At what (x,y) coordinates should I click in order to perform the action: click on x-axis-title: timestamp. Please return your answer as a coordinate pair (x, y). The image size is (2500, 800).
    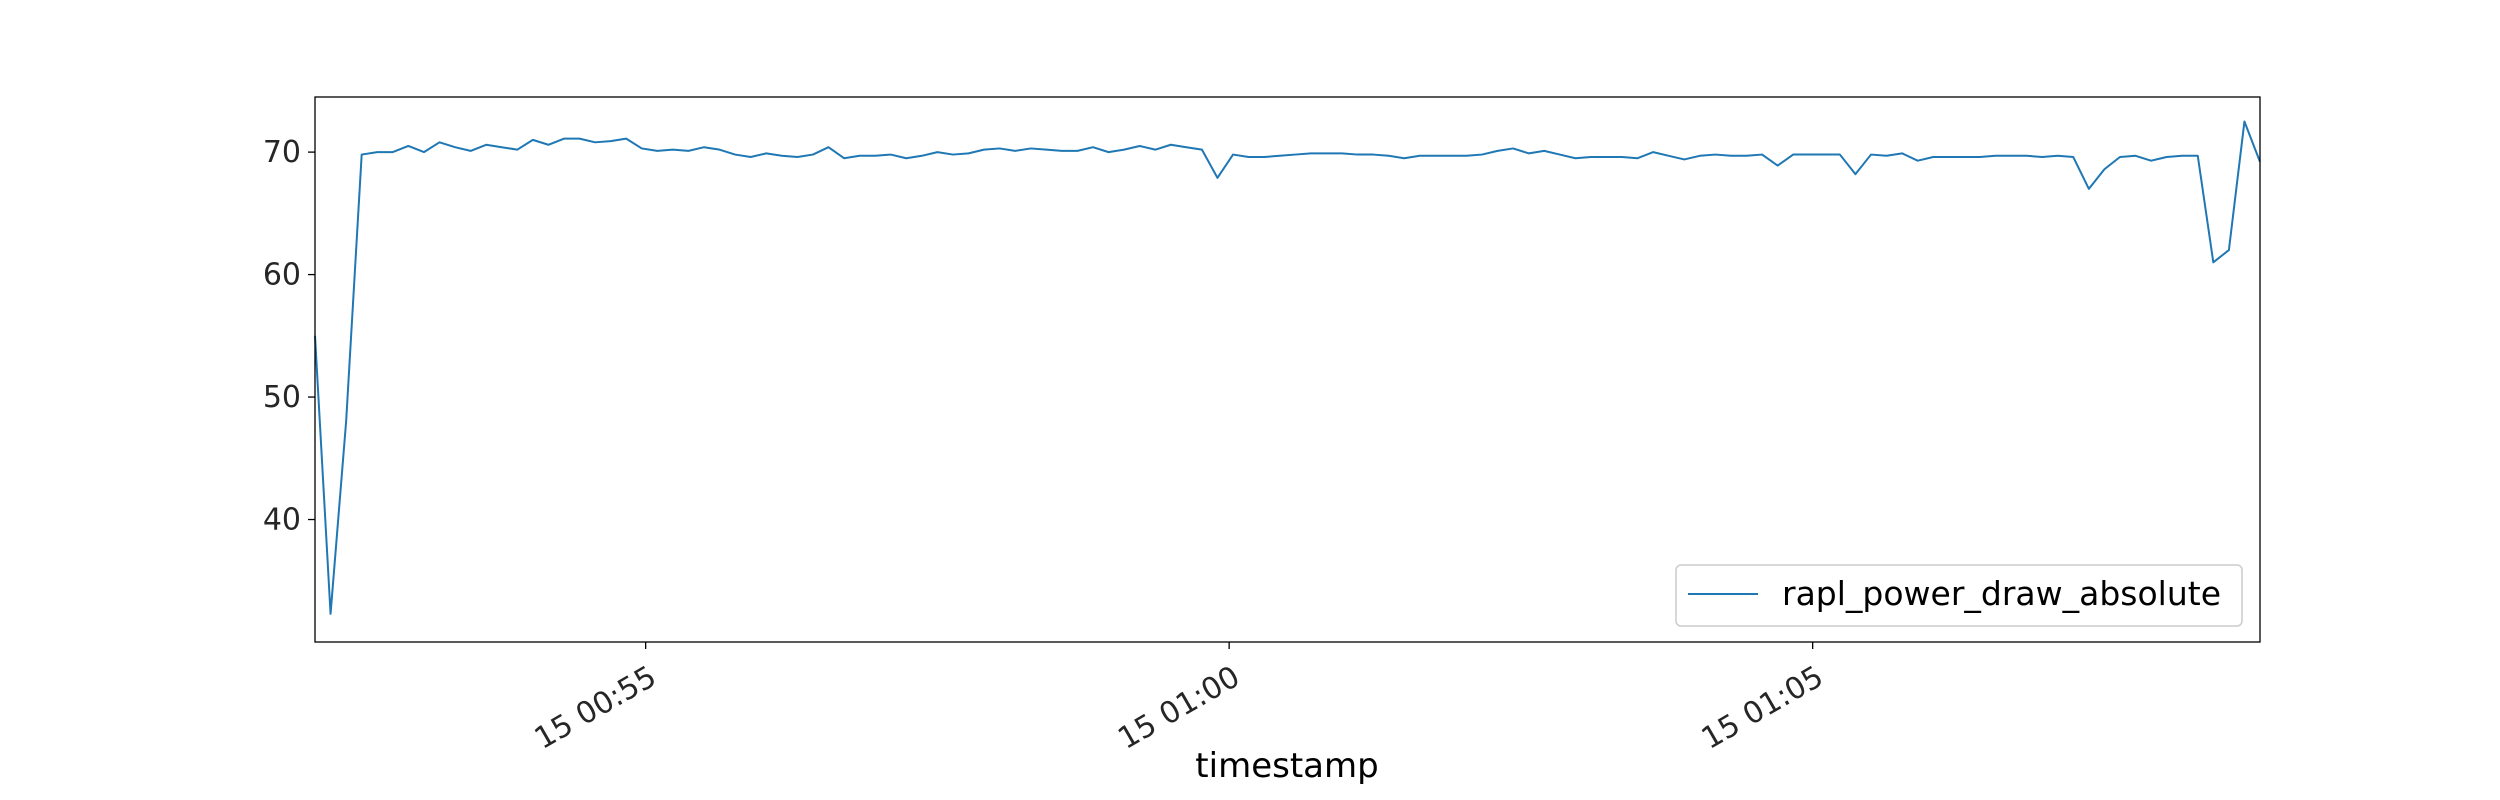
    Looking at the image, I should click on (1286, 766).